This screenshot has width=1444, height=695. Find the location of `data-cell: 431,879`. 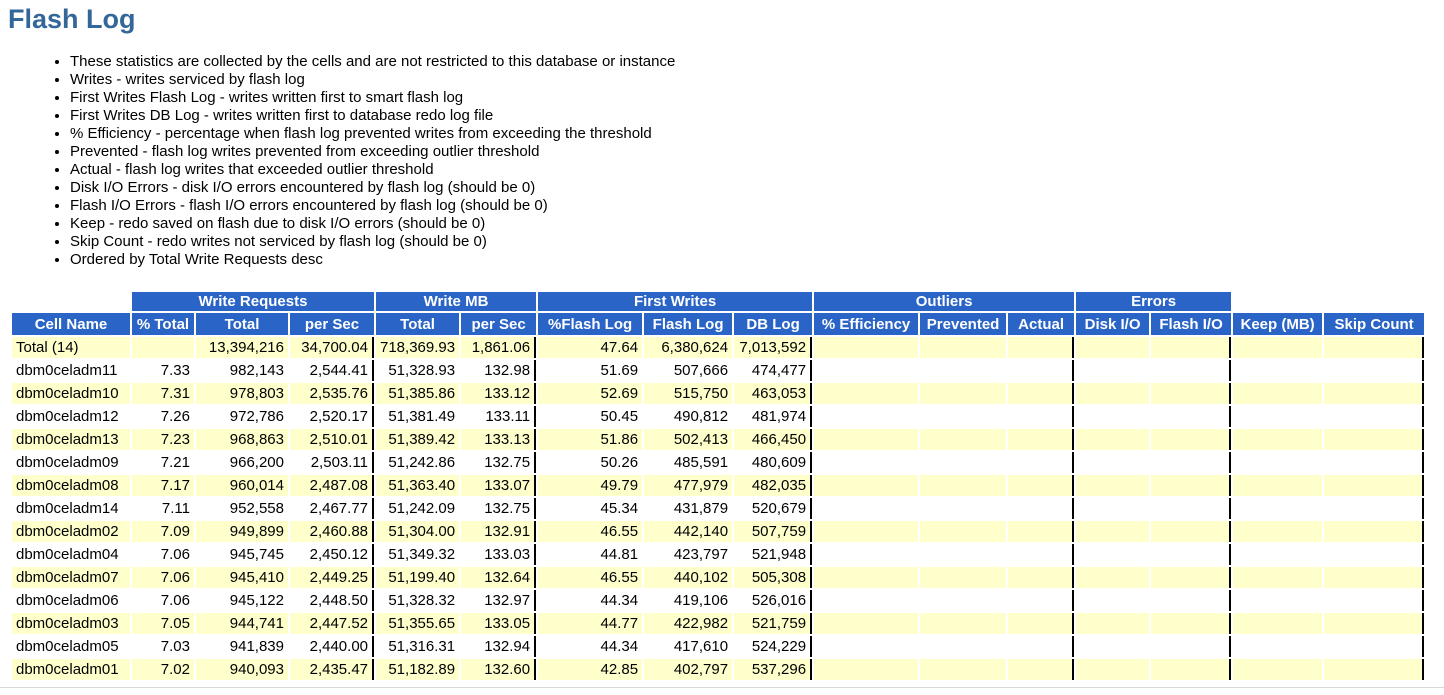

data-cell: 431,879 is located at coordinates (688, 508).